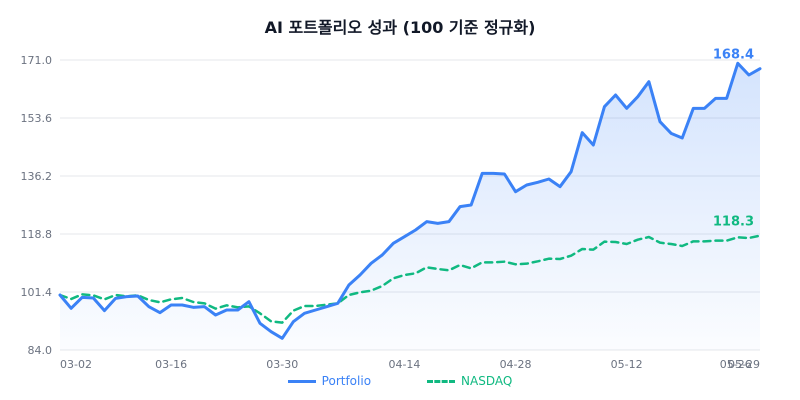 Image resolution: width=800 pixels, height=400 pixels. I want to click on legend-swatch-portfolio, so click(301, 381).